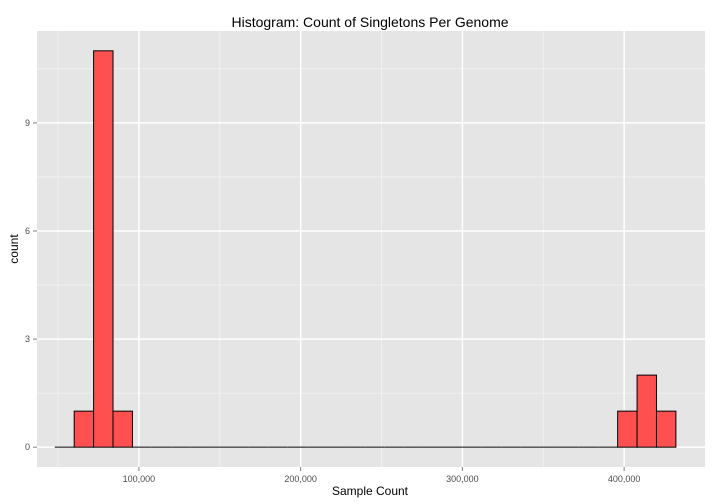 The width and height of the screenshot is (720, 504). Describe the element at coordinates (462, 479) in the screenshot. I see `x-tick-label: 300,000` at that location.